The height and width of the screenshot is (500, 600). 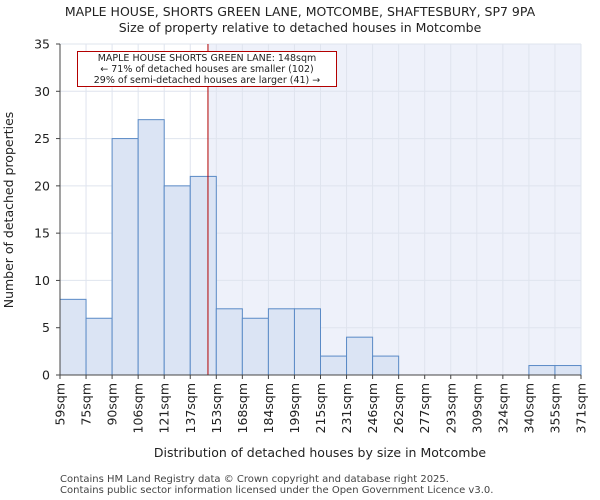 What do you see at coordinates (255, 346) in the screenshot?
I see `bar-168sqm` at bounding box center [255, 346].